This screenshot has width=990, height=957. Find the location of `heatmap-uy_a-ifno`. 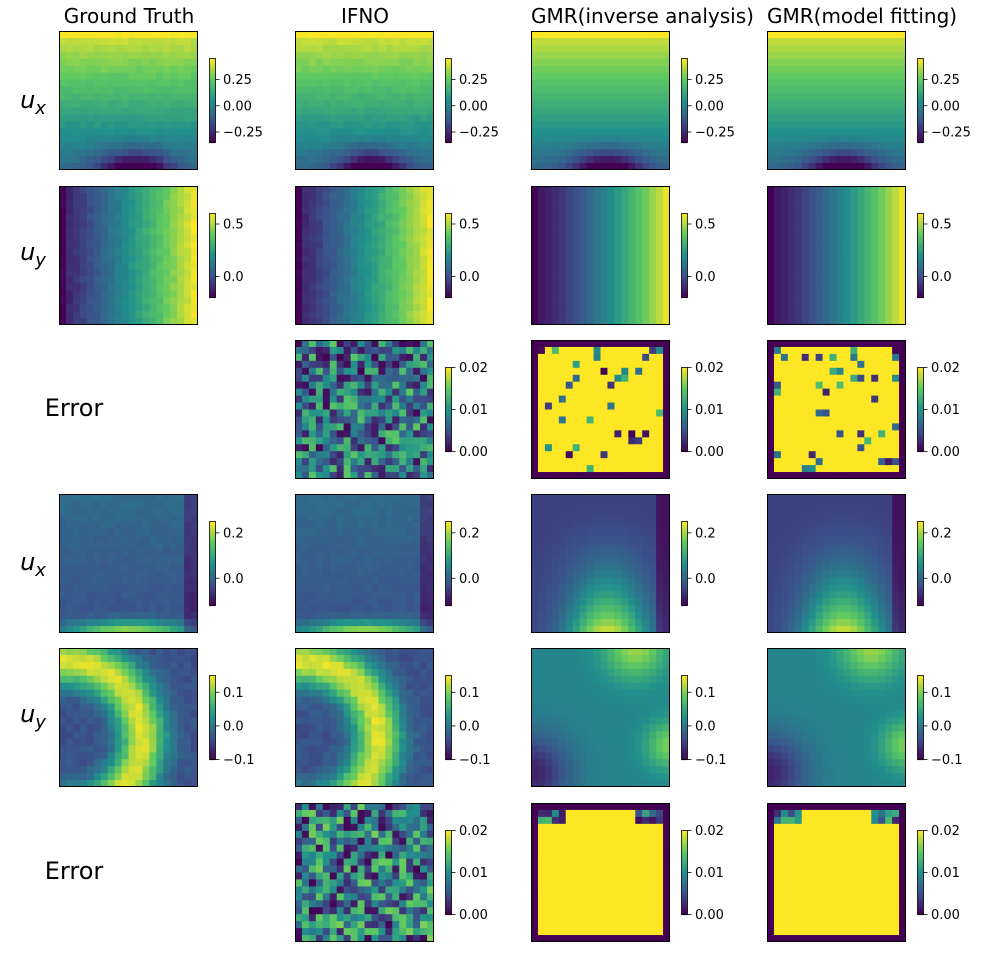

heatmap-uy_a-ifno is located at coordinates (364, 255).